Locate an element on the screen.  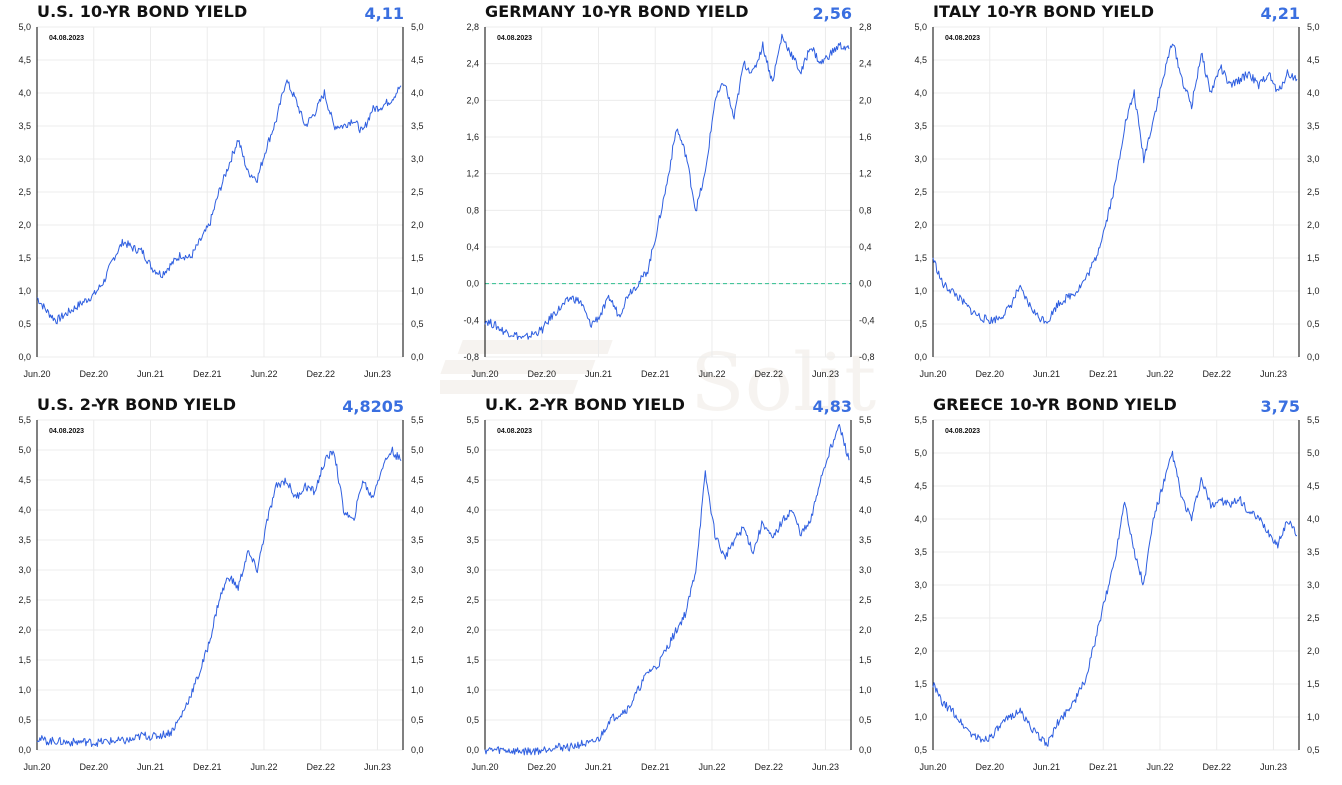
y-tick-label-left: 1,2 is located at coordinates (472, 174).